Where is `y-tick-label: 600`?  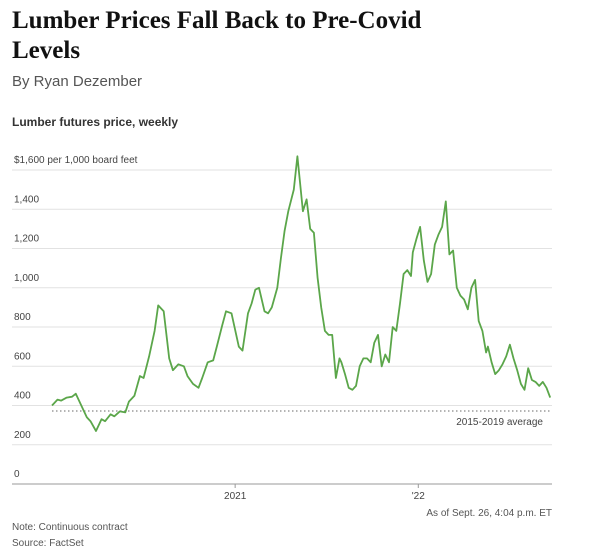
y-tick-label: 600 is located at coordinates (22, 356).